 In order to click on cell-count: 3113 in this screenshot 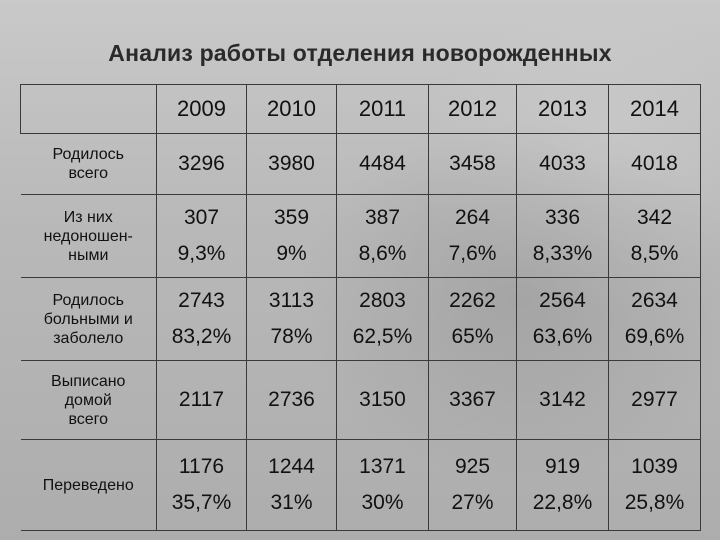, I will do `click(291, 300)`.